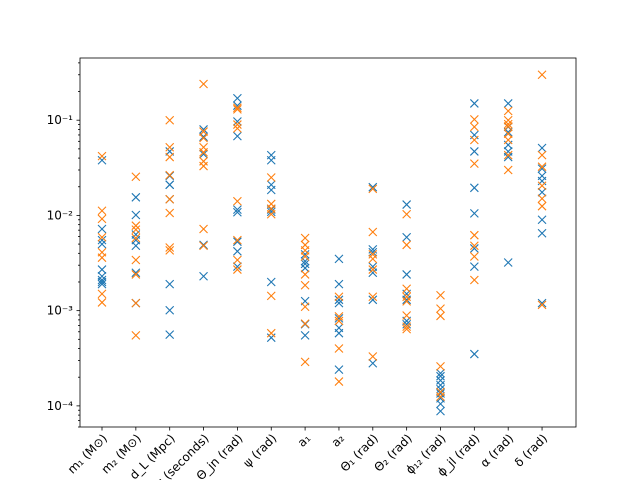 This screenshot has height=480, width=640. I want to click on y-tick-label: 10⁻³, so click(60, 311).